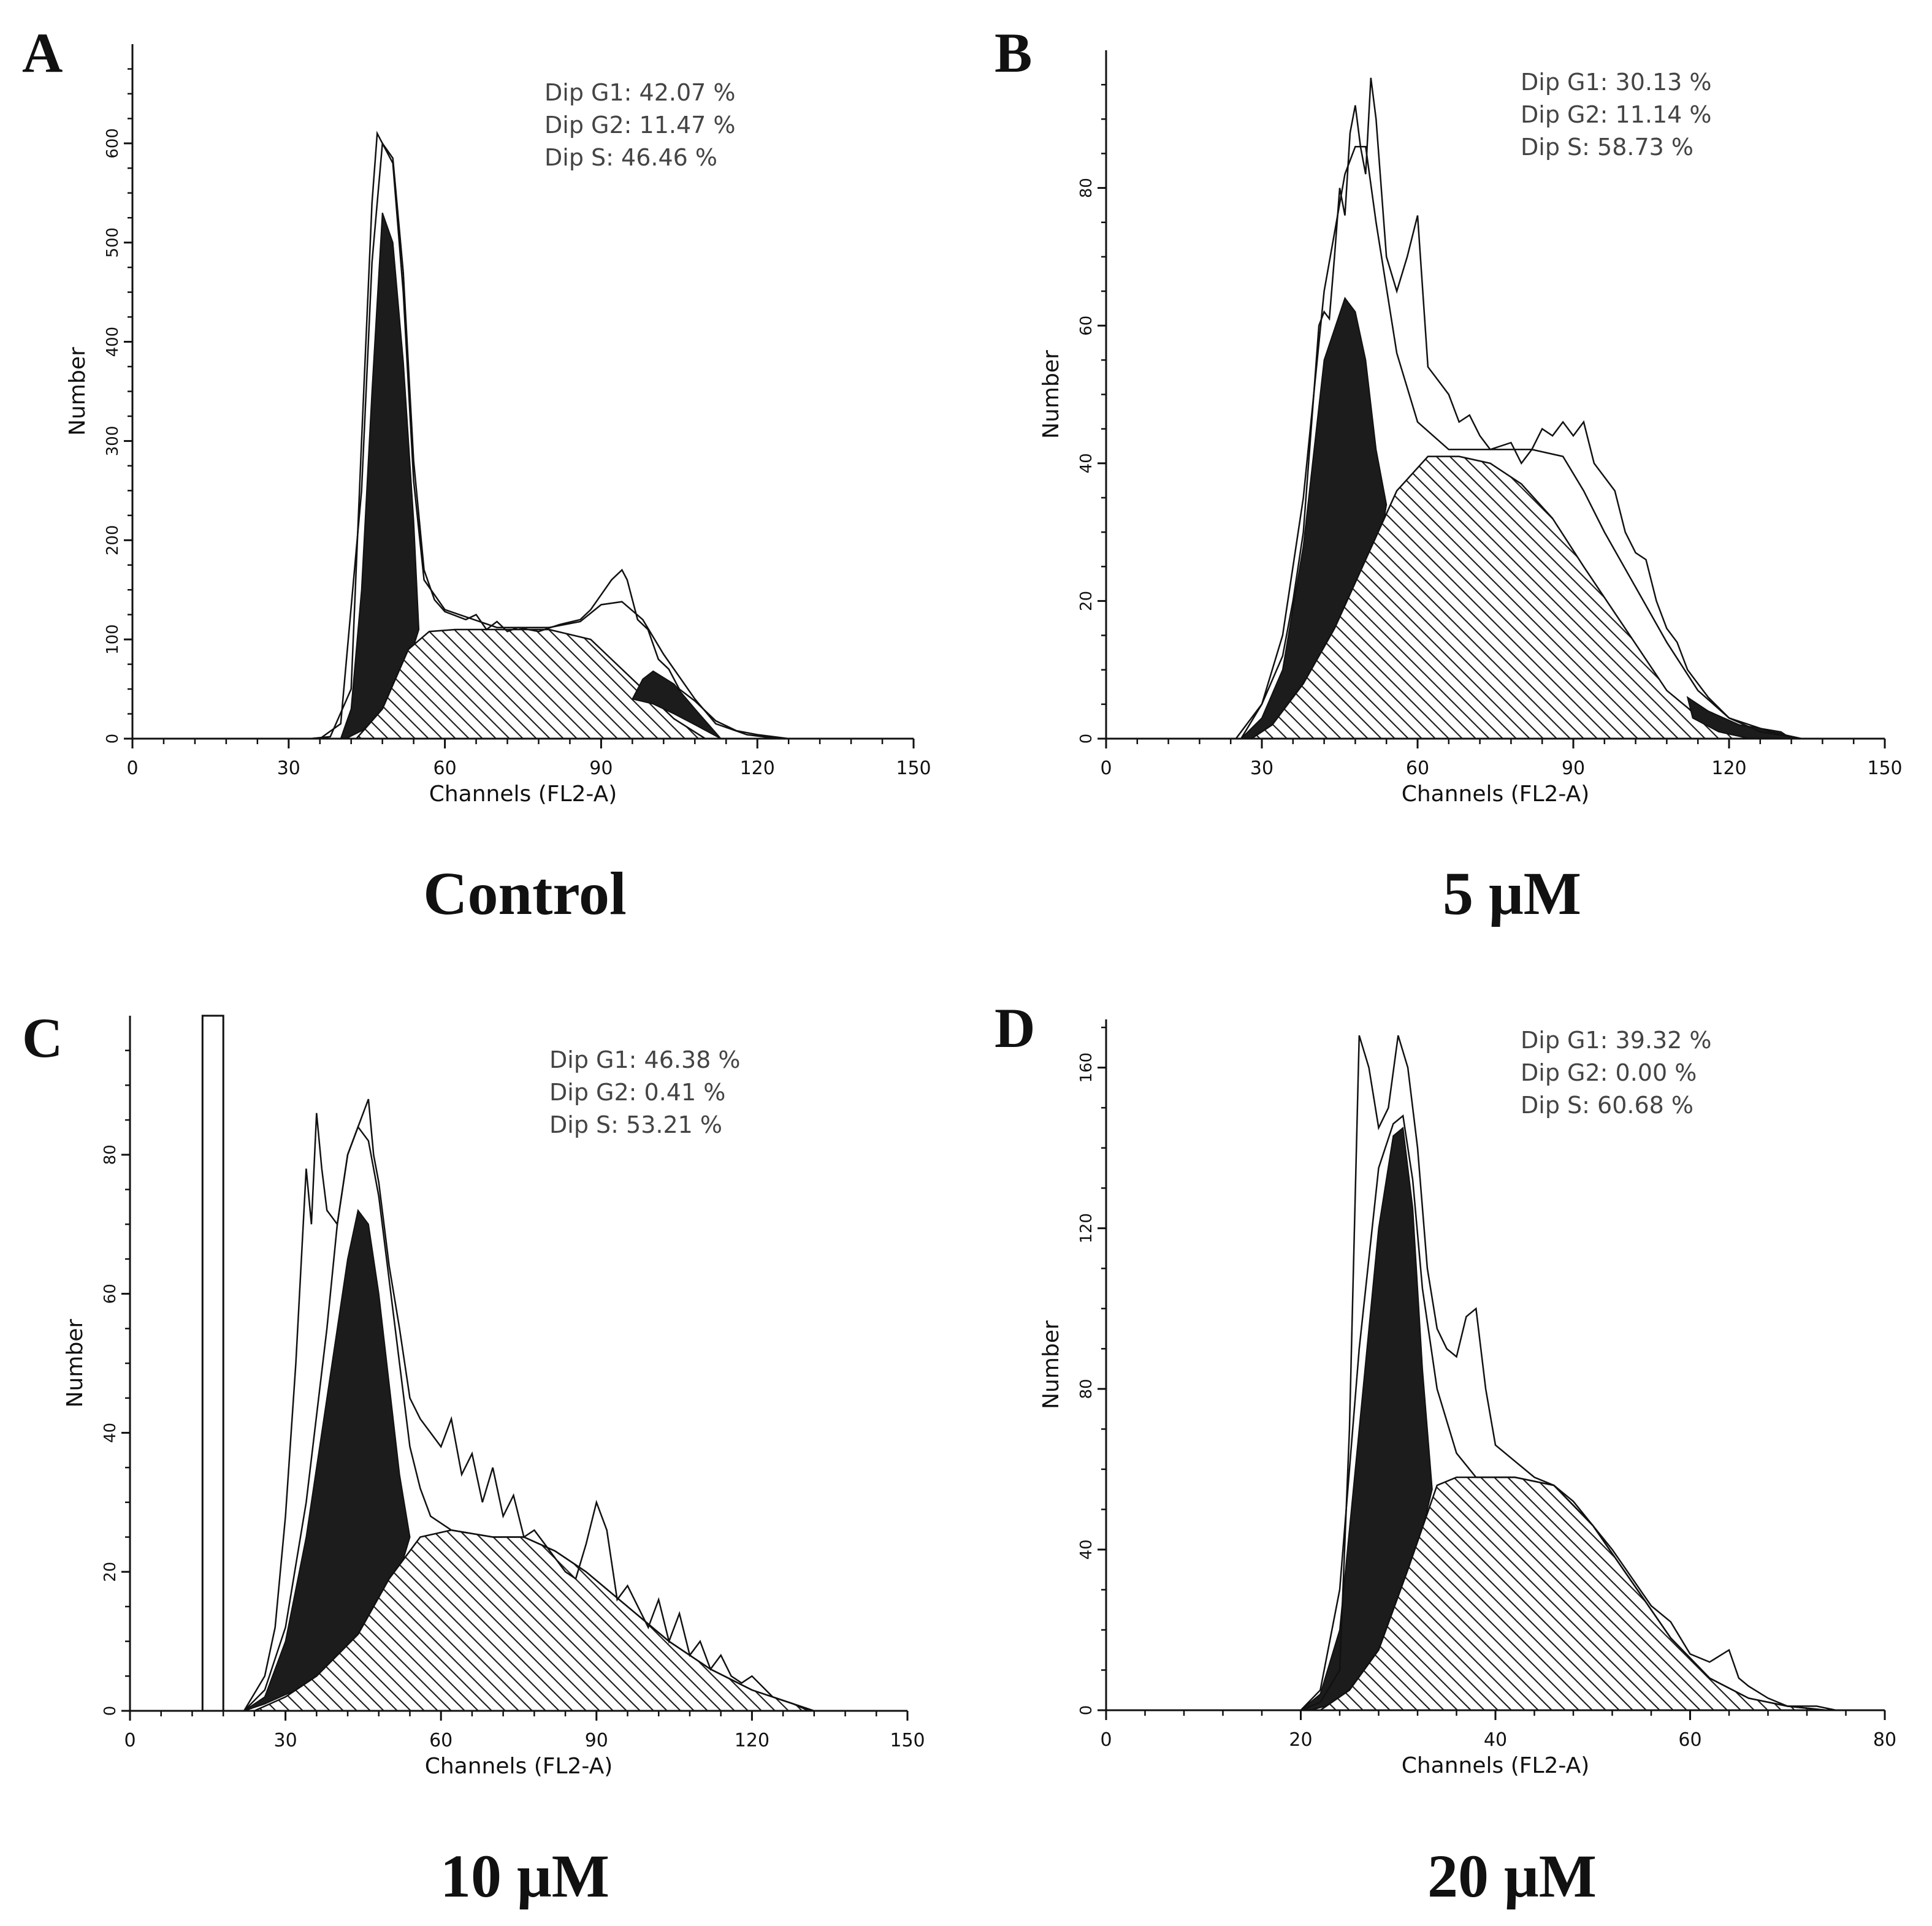 The width and height of the screenshot is (1932, 1926). Describe the element at coordinates (1301, 1740) in the screenshot. I see `x-tick-label: 20` at that location.